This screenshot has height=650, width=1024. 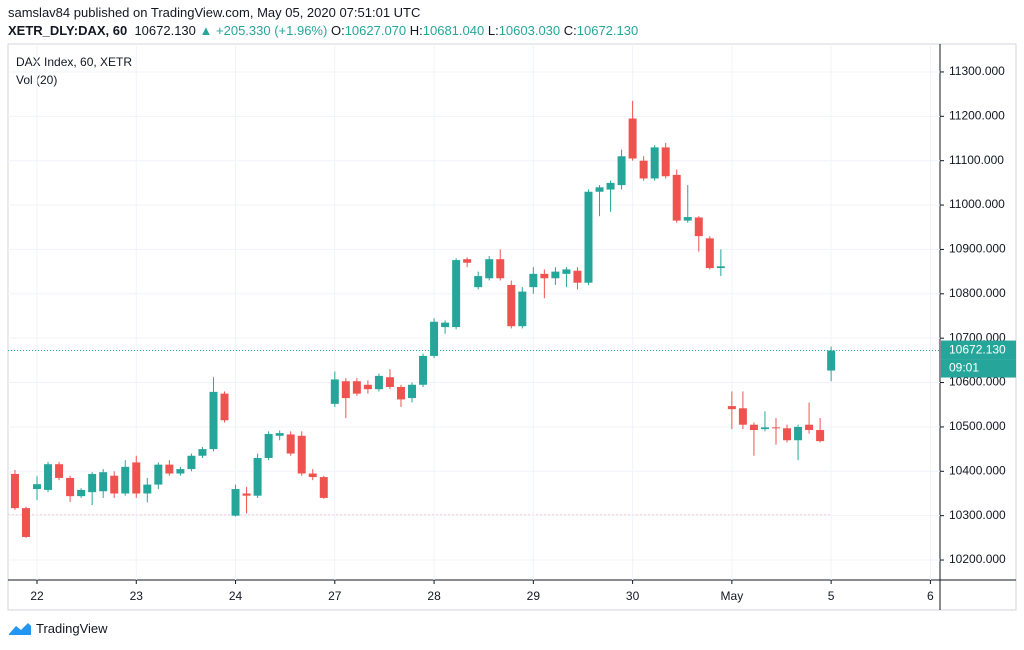 What do you see at coordinates (977, 515) in the screenshot?
I see `y-tick-label: 10300.000` at bounding box center [977, 515].